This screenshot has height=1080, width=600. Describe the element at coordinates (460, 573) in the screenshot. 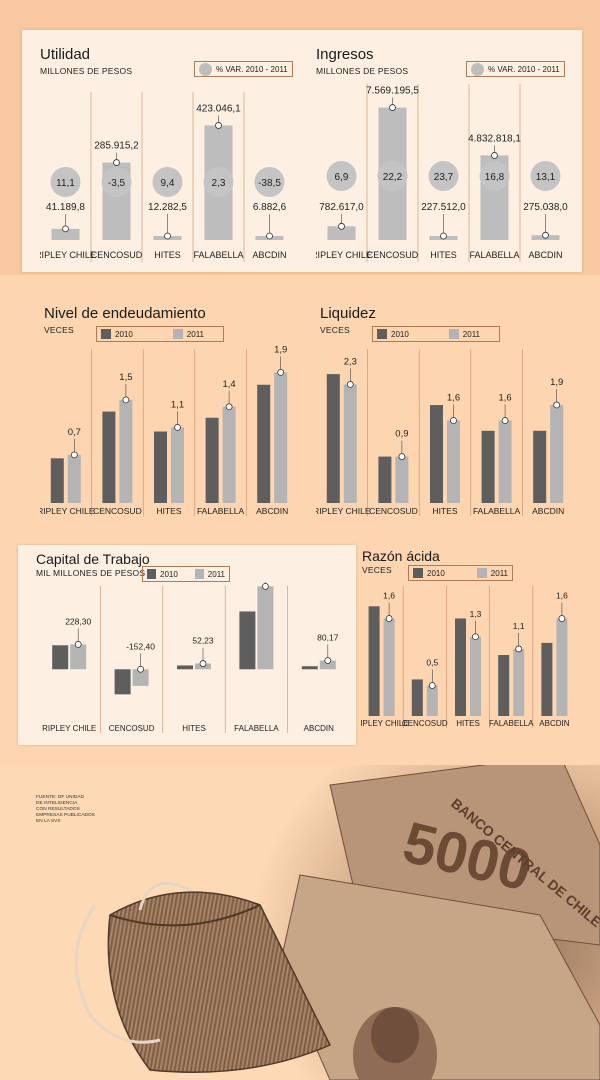

I see `razon-acida-legend: 2010 2011` at that location.